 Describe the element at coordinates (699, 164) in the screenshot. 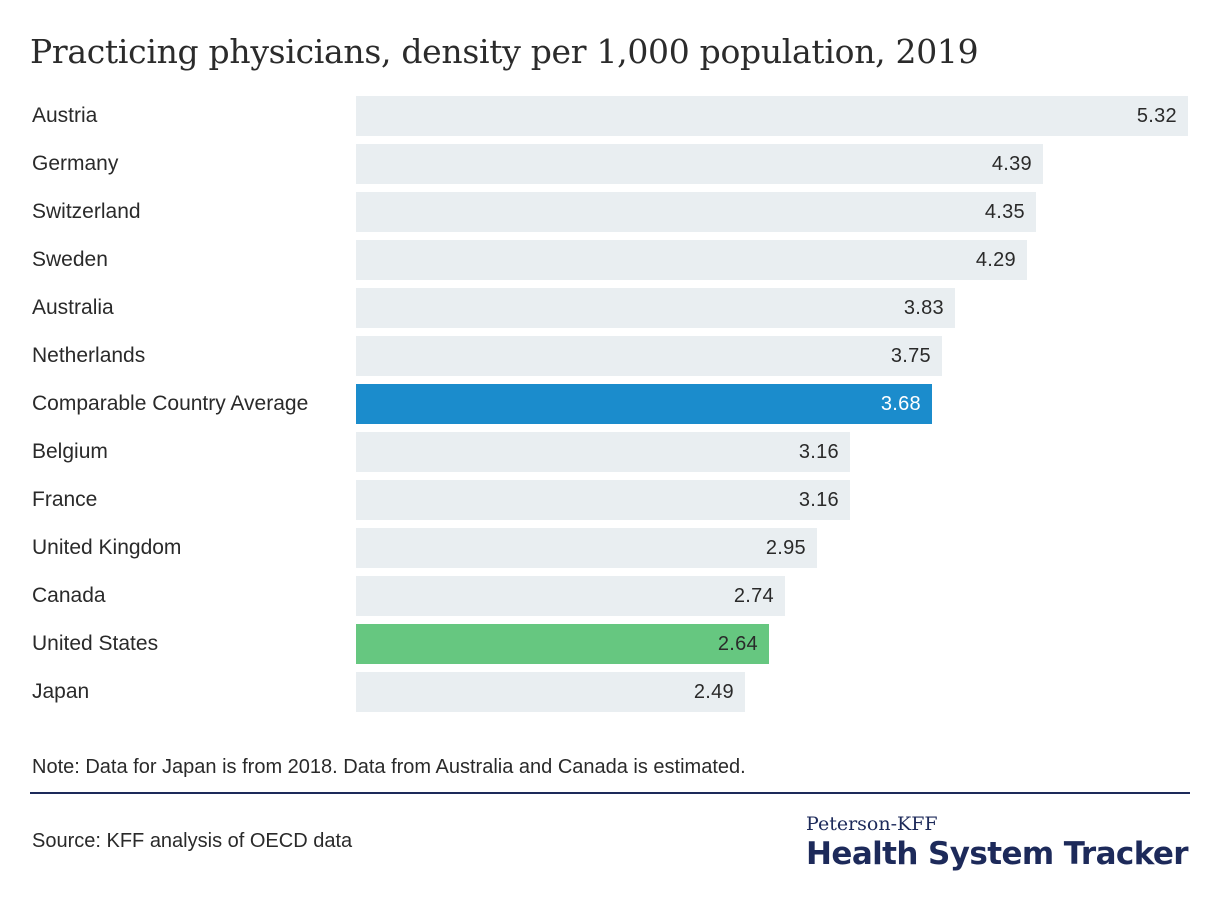

I see `bar: 4.39` at that location.